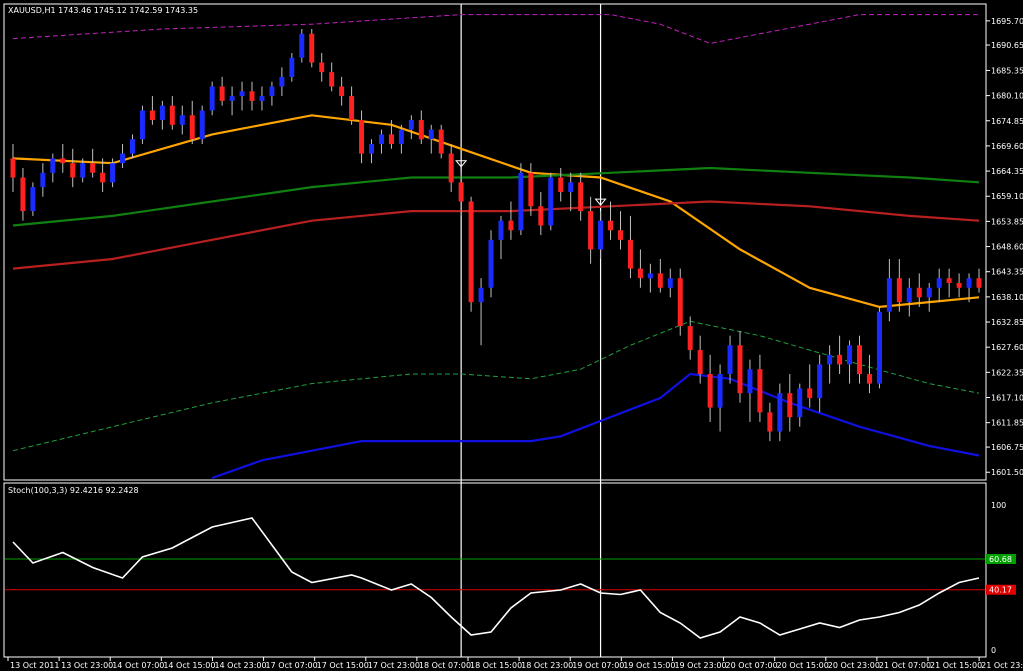 The width and height of the screenshot is (1023, 671). Describe the element at coordinates (600, 202) in the screenshot. I see `down-arrow-icon` at that location.